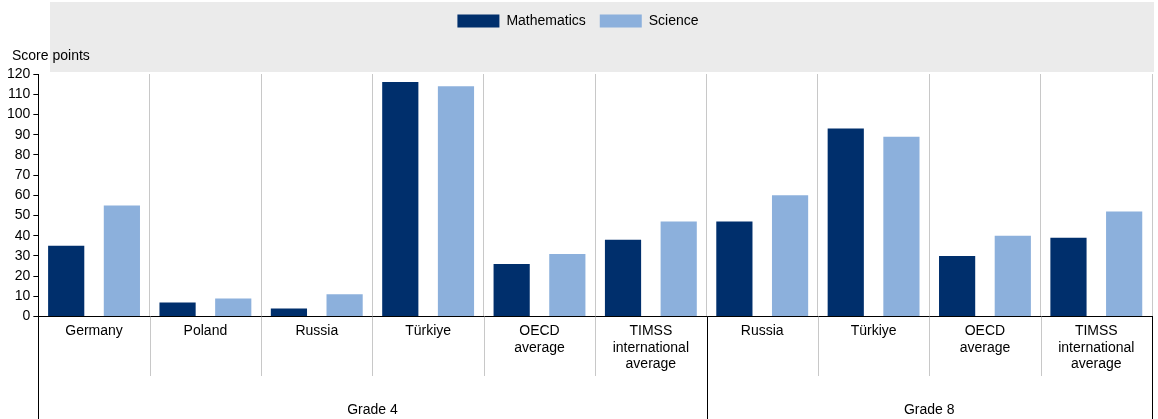  Describe the element at coordinates (19, 72) in the screenshot. I see `y-tick-label: 120` at that location.